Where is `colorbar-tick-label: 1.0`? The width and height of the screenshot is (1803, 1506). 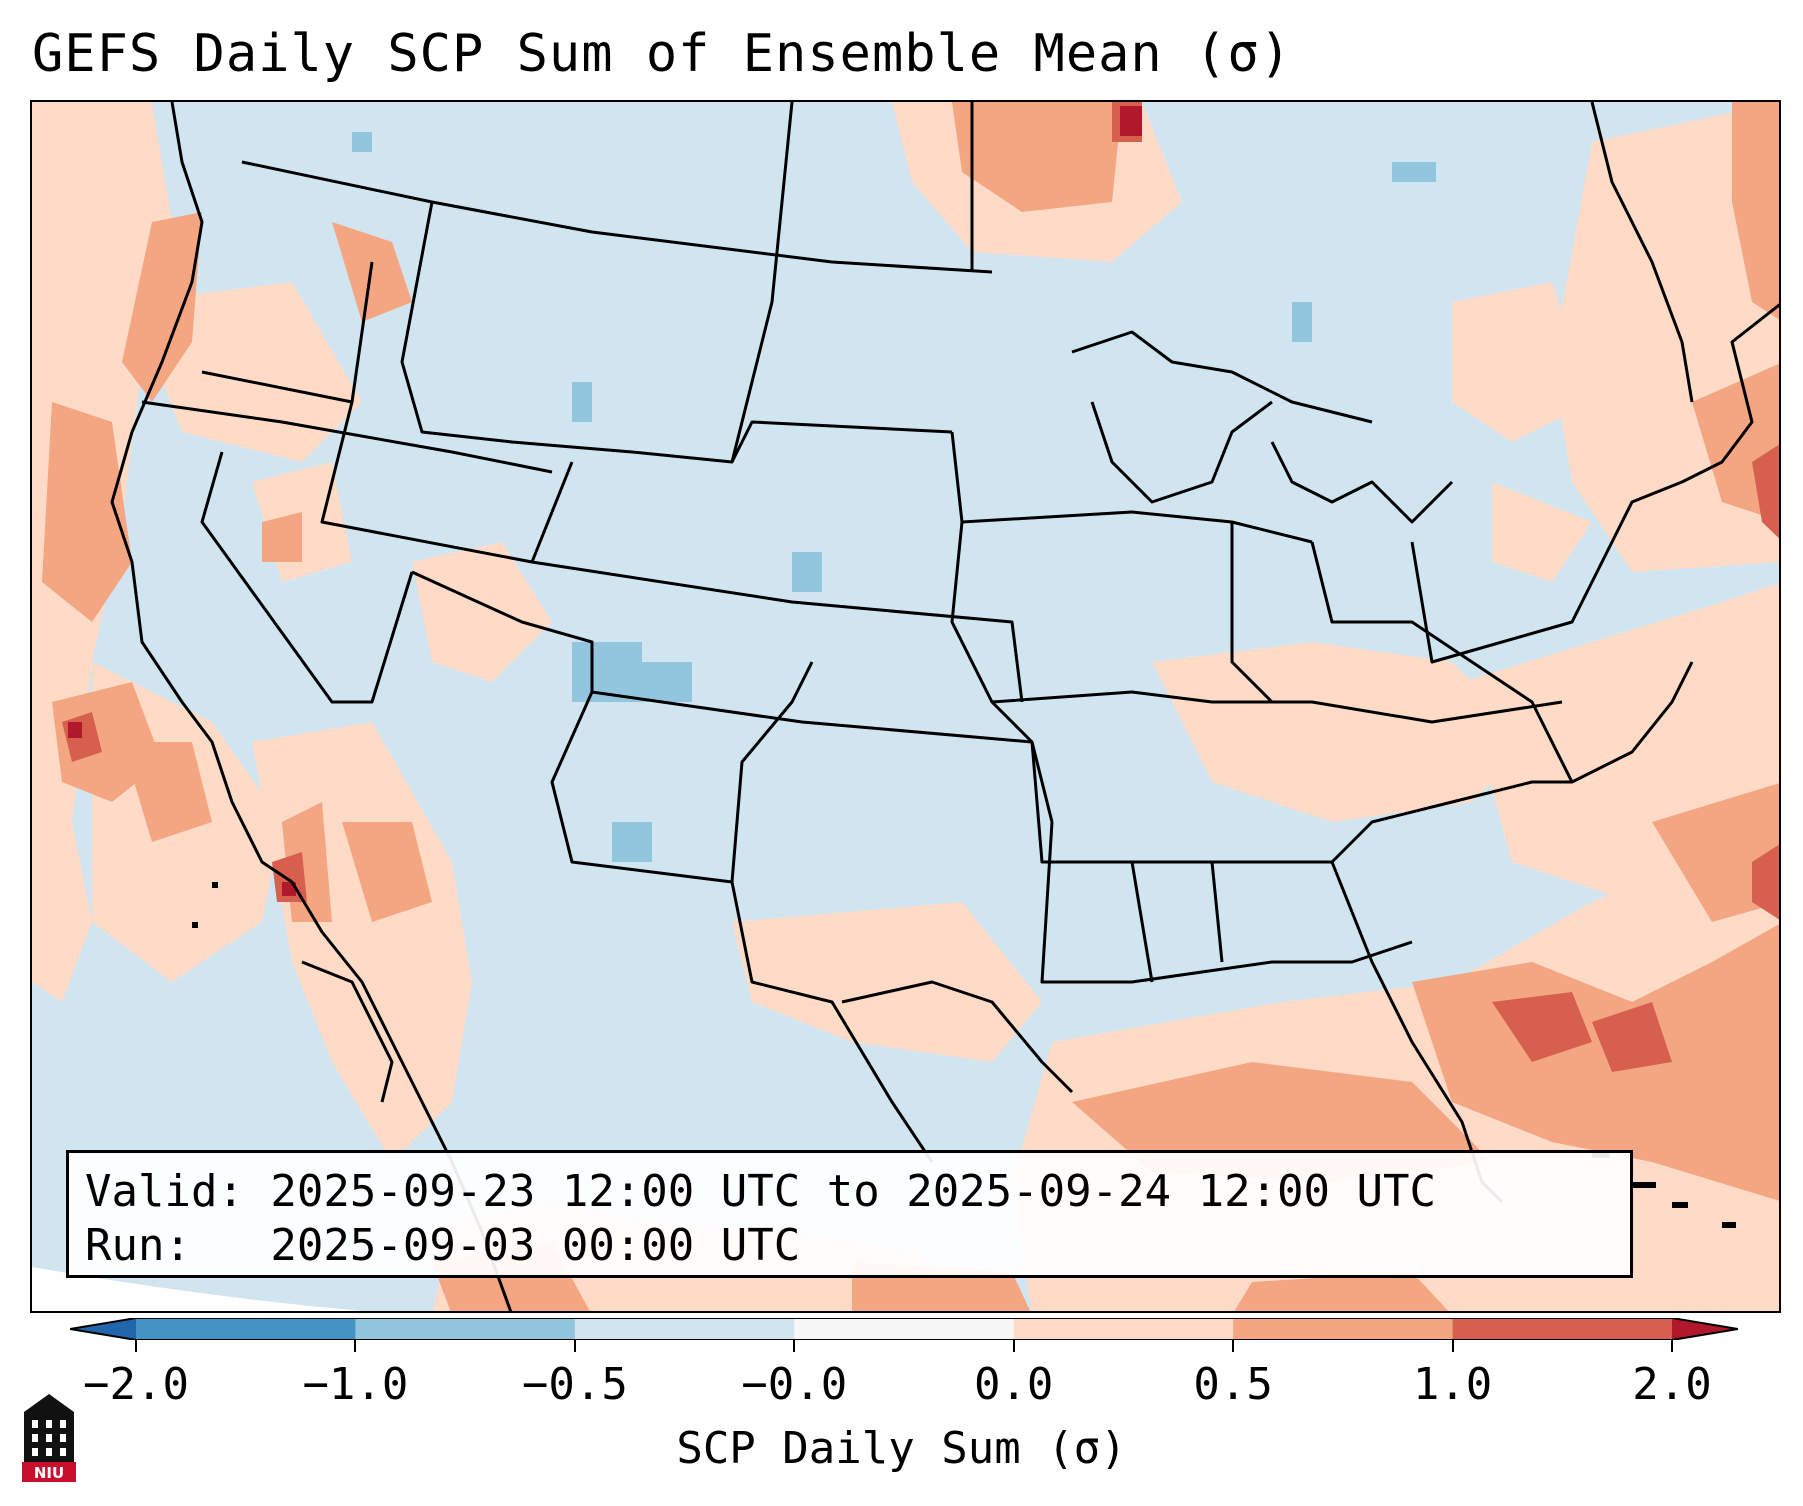
colorbar-tick-label: 1.0 is located at coordinates (1452, 1384).